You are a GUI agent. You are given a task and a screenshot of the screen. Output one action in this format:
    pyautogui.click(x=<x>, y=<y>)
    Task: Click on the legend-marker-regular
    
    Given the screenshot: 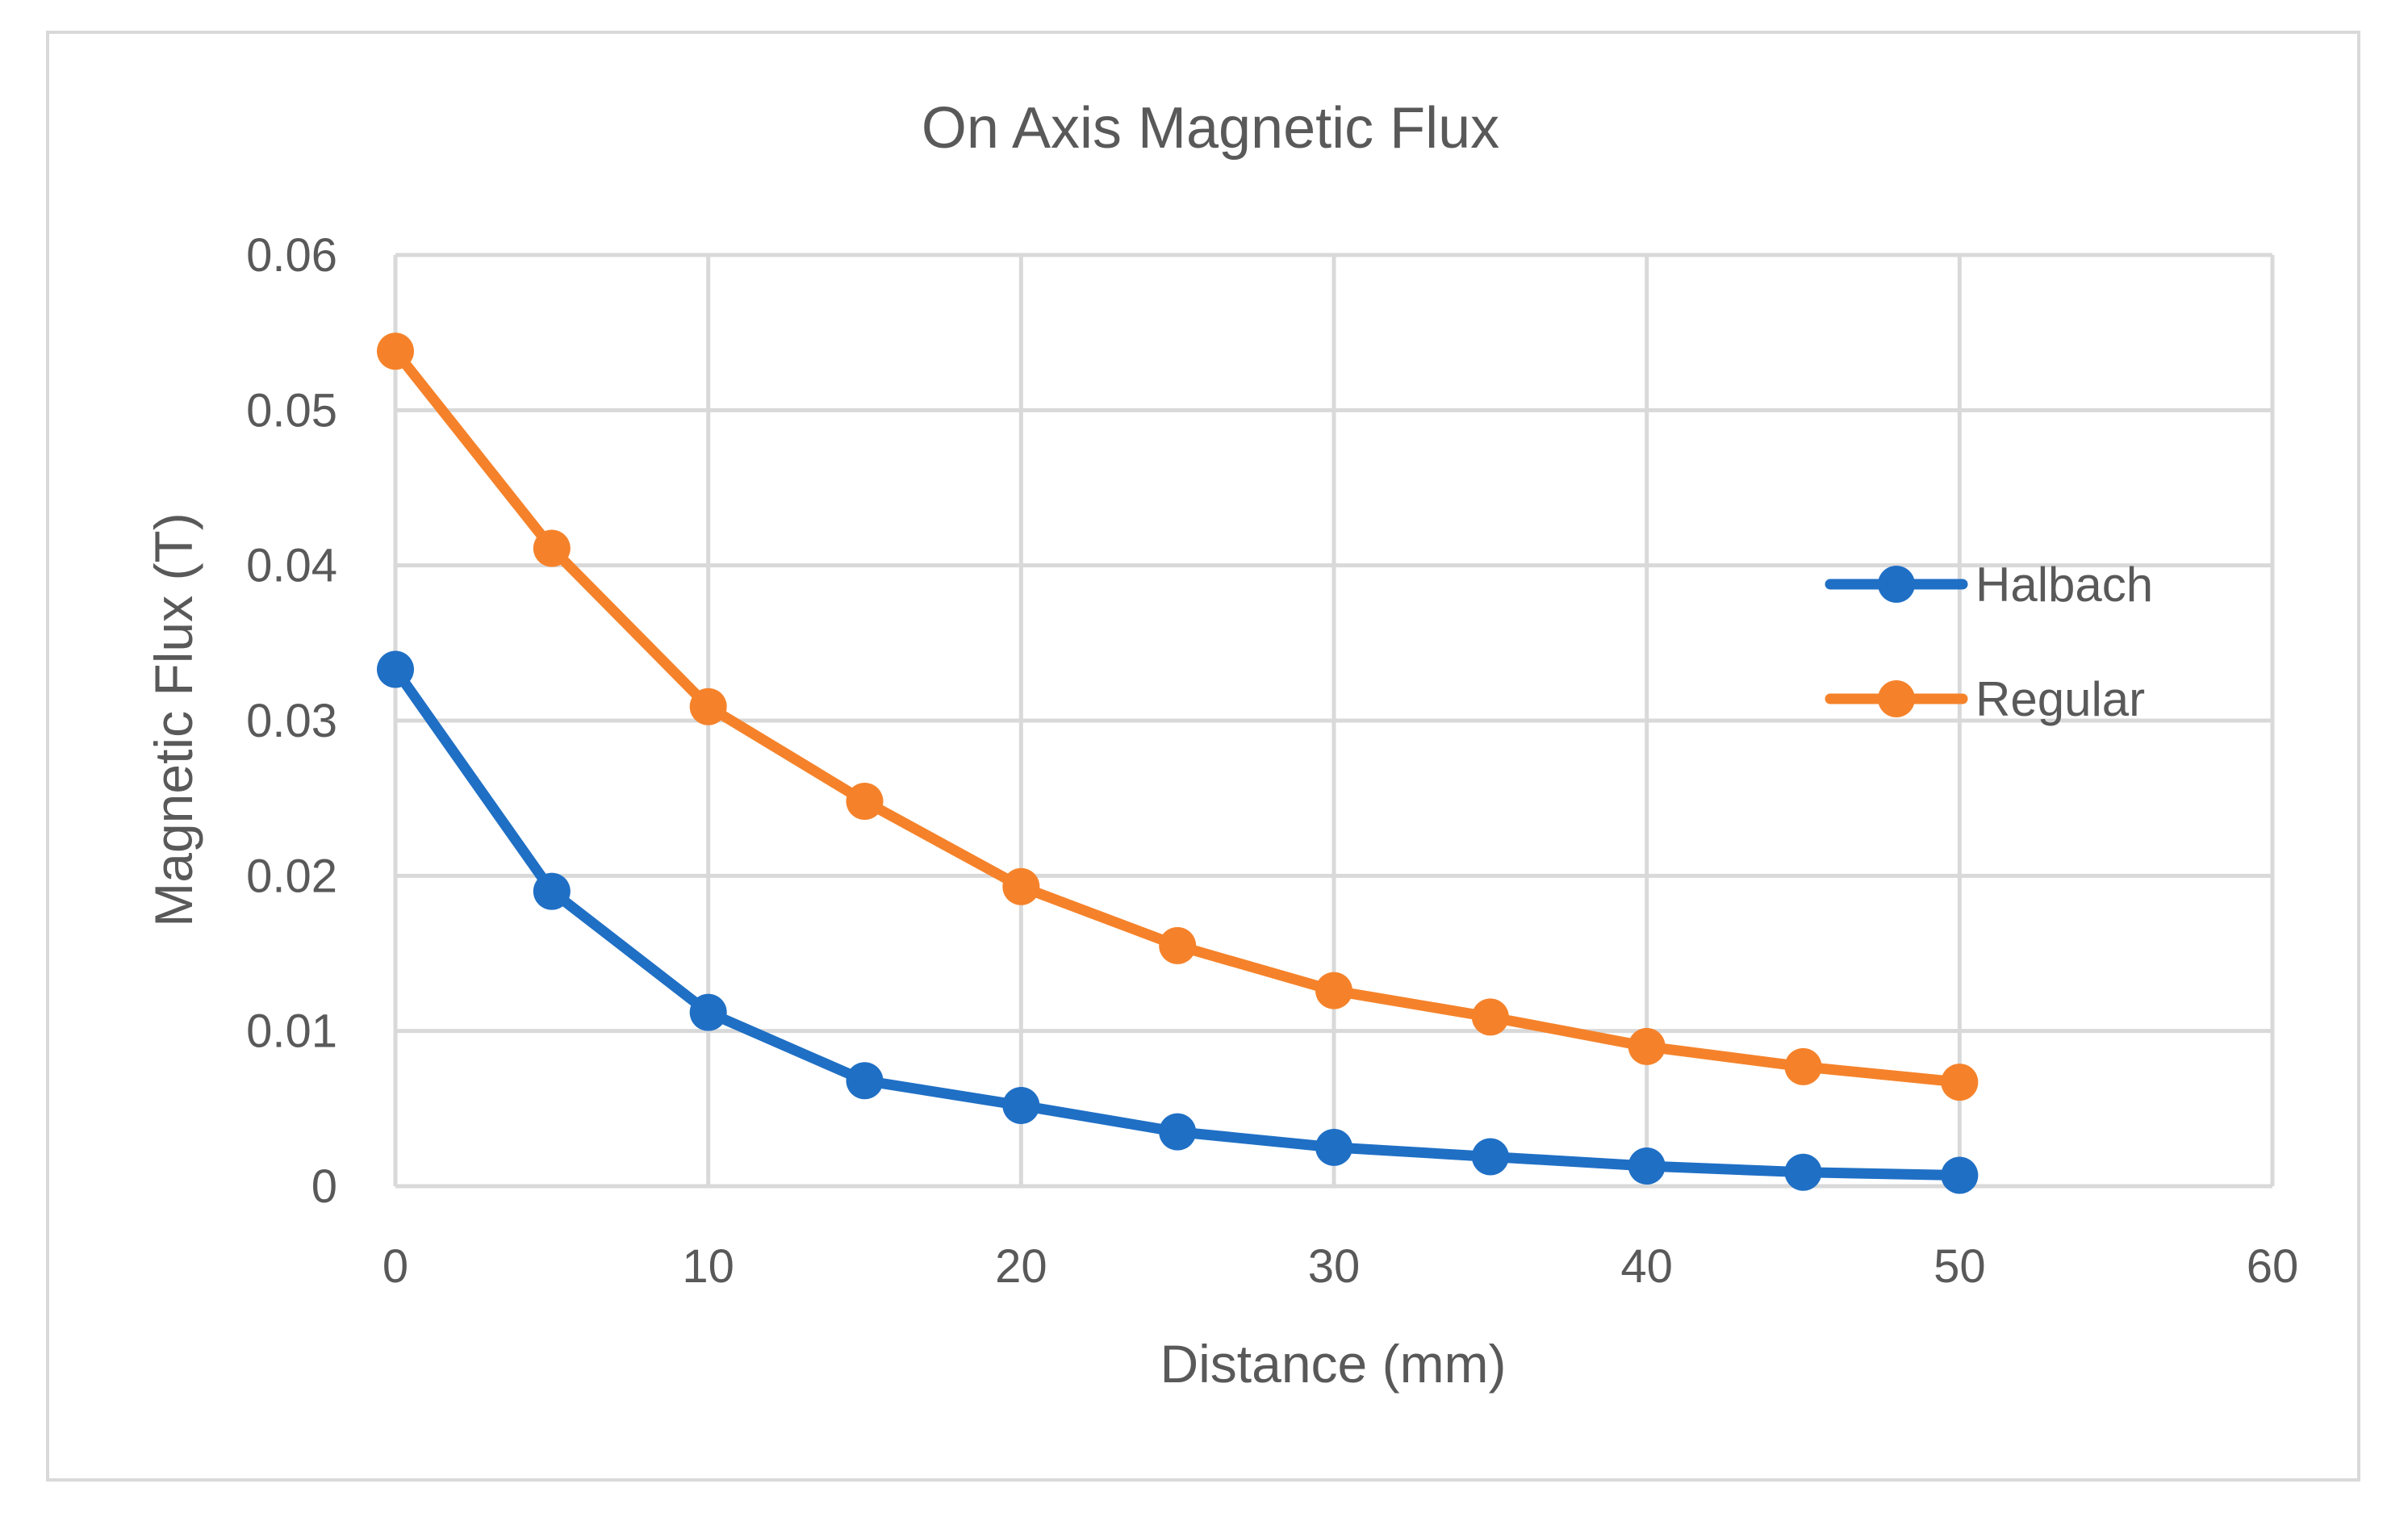 What is the action you would take?
    pyautogui.click(x=1896, y=698)
    